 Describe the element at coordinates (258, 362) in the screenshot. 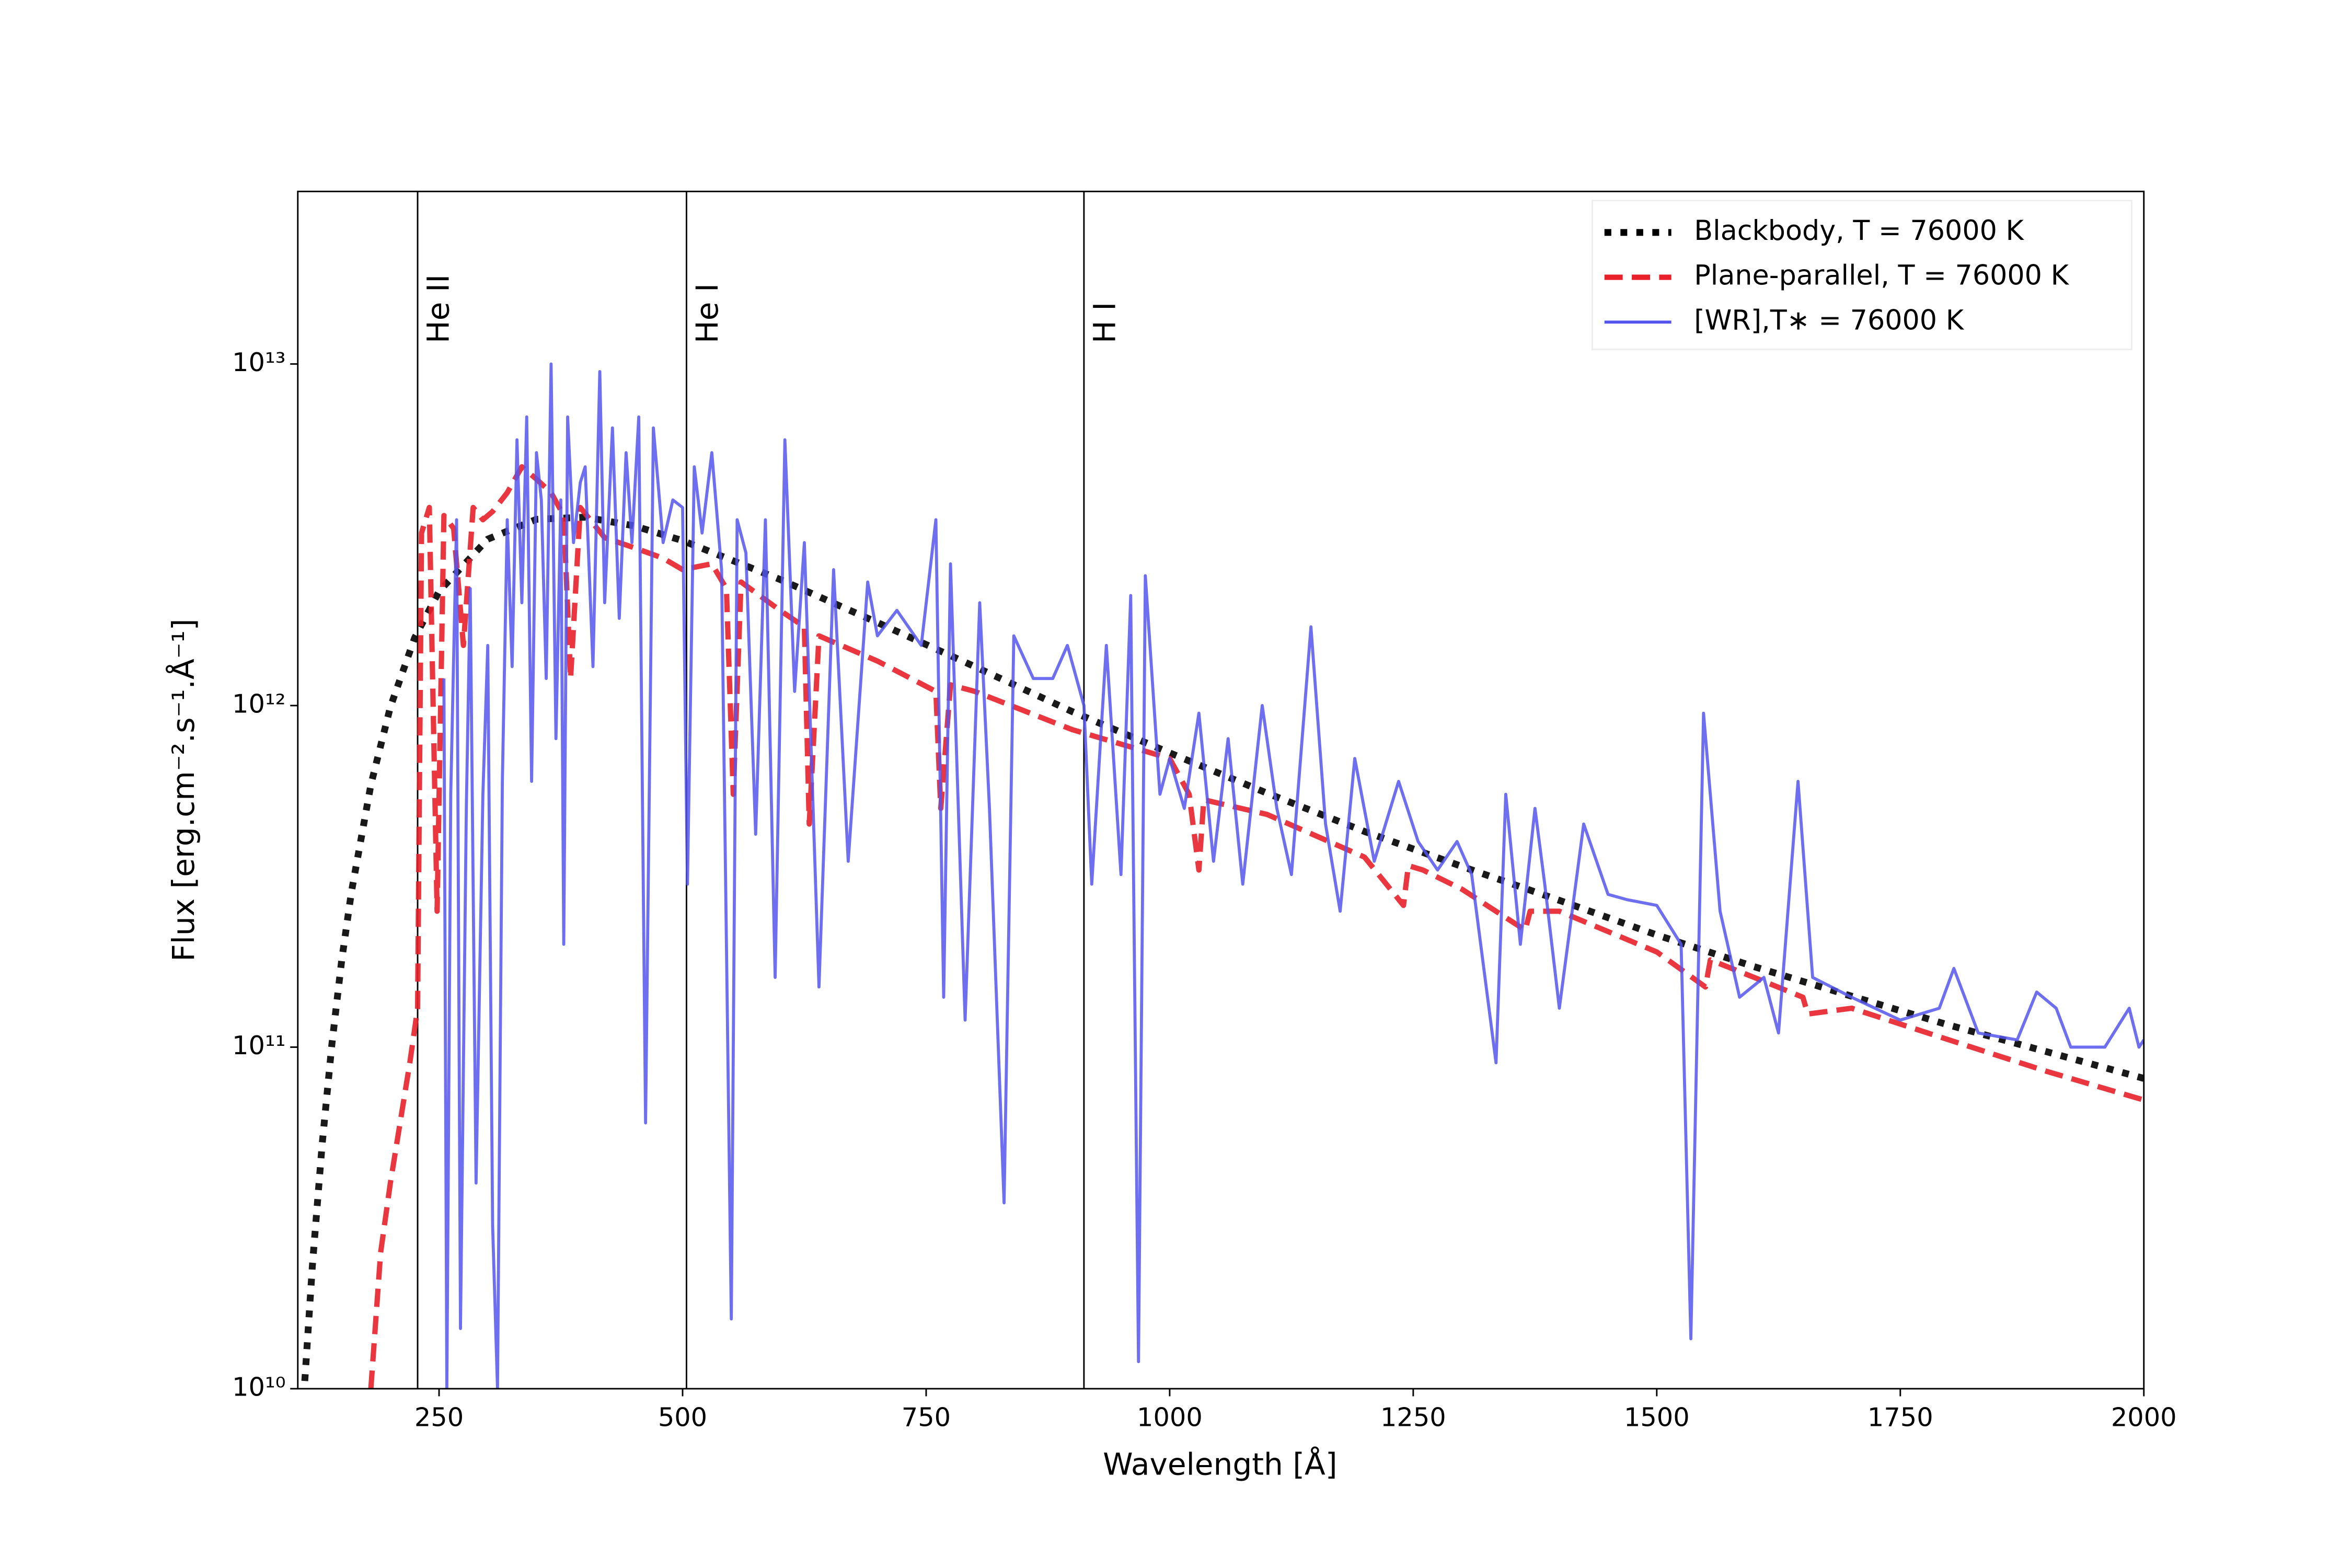

I see `y-tick-label: 10¹³` at that location.